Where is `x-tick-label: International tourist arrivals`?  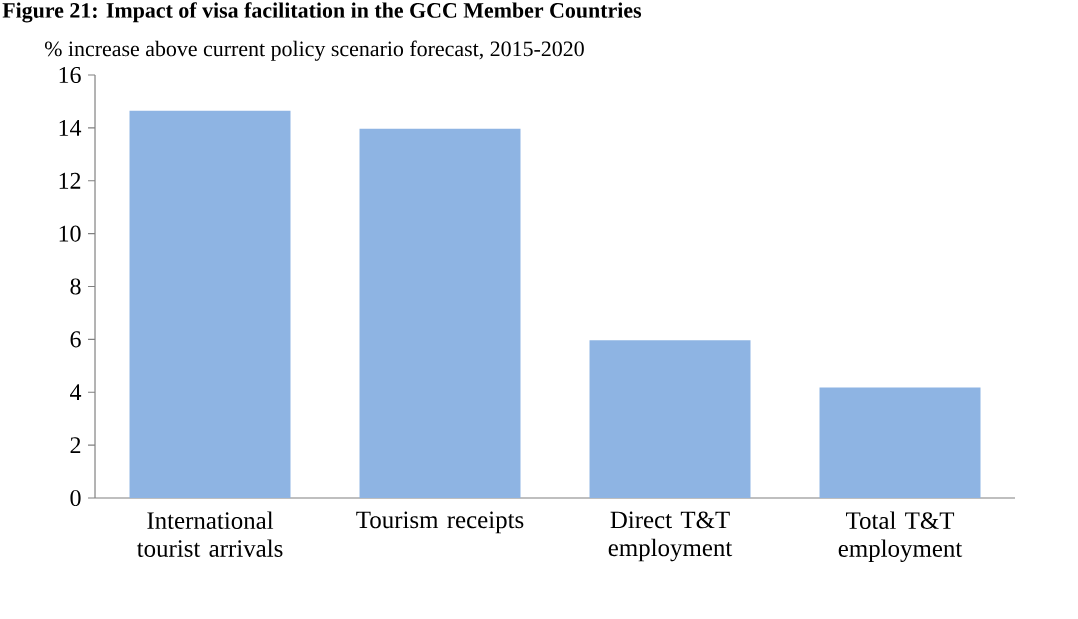 x-tick-label: International tourist arrivals is located at coordinates (209, 534).